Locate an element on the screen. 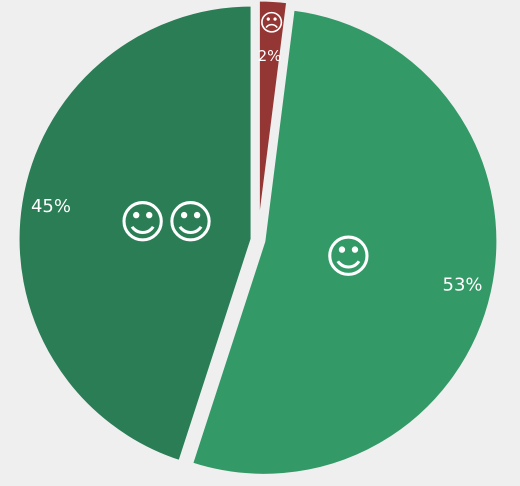  slice-category-label: ☹ is located at coordinates (271, 23).